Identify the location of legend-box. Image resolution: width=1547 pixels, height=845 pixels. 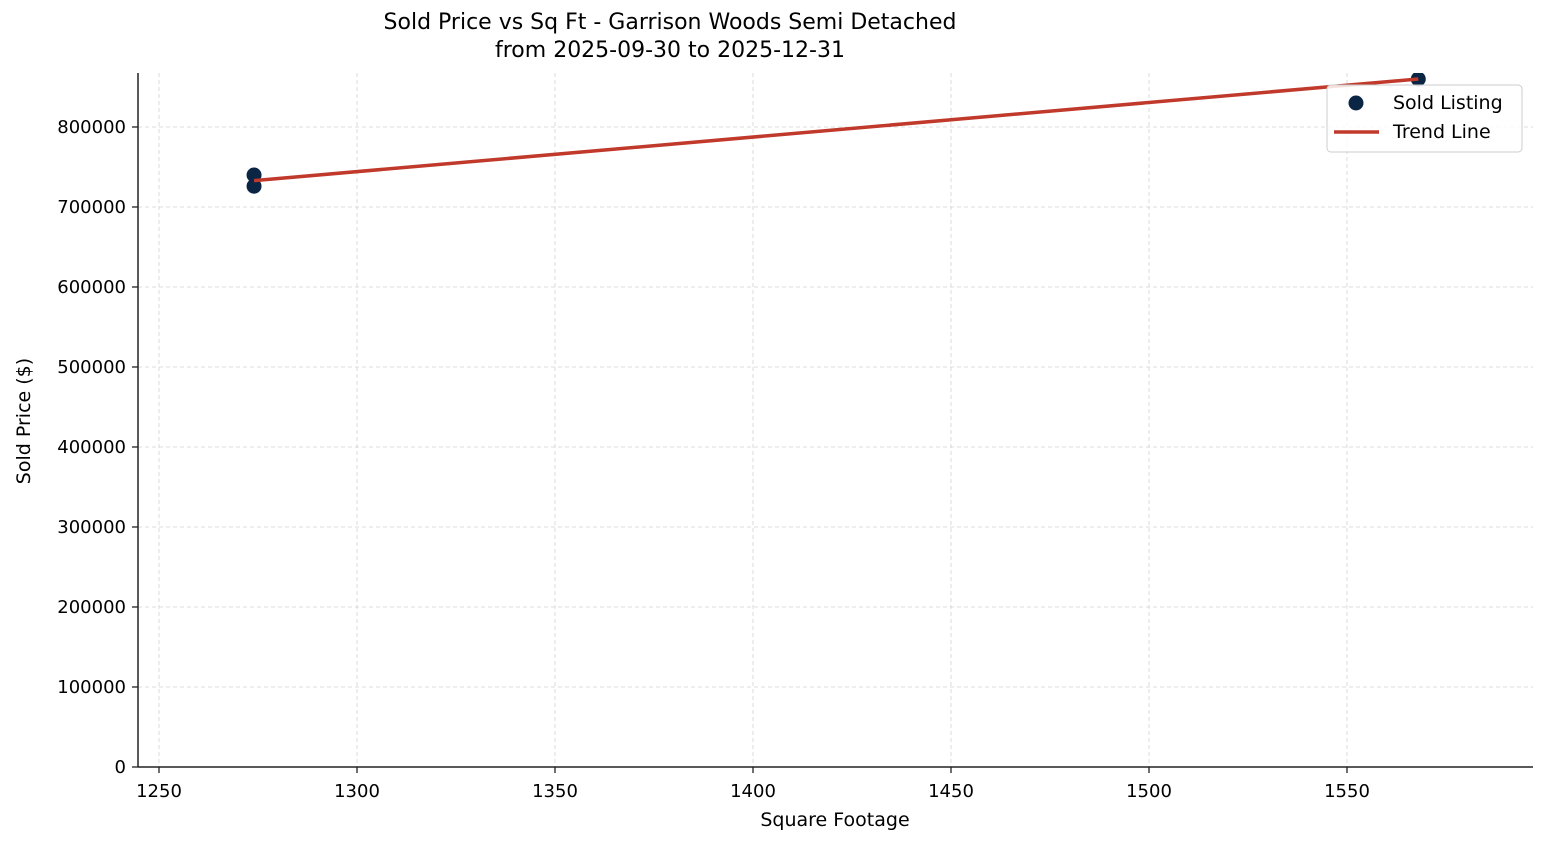
(1424, 118).